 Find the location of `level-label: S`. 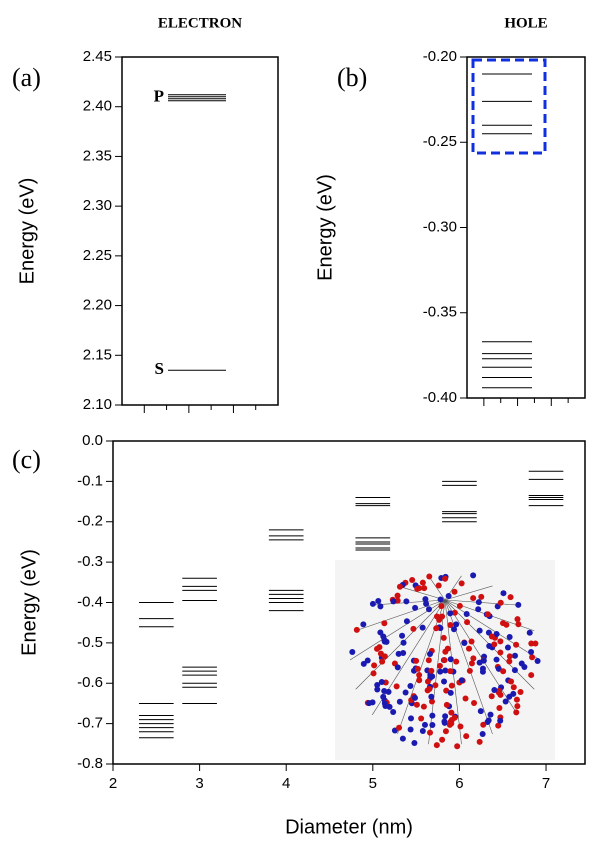

level-label: S is located at coordinates (159, 368).